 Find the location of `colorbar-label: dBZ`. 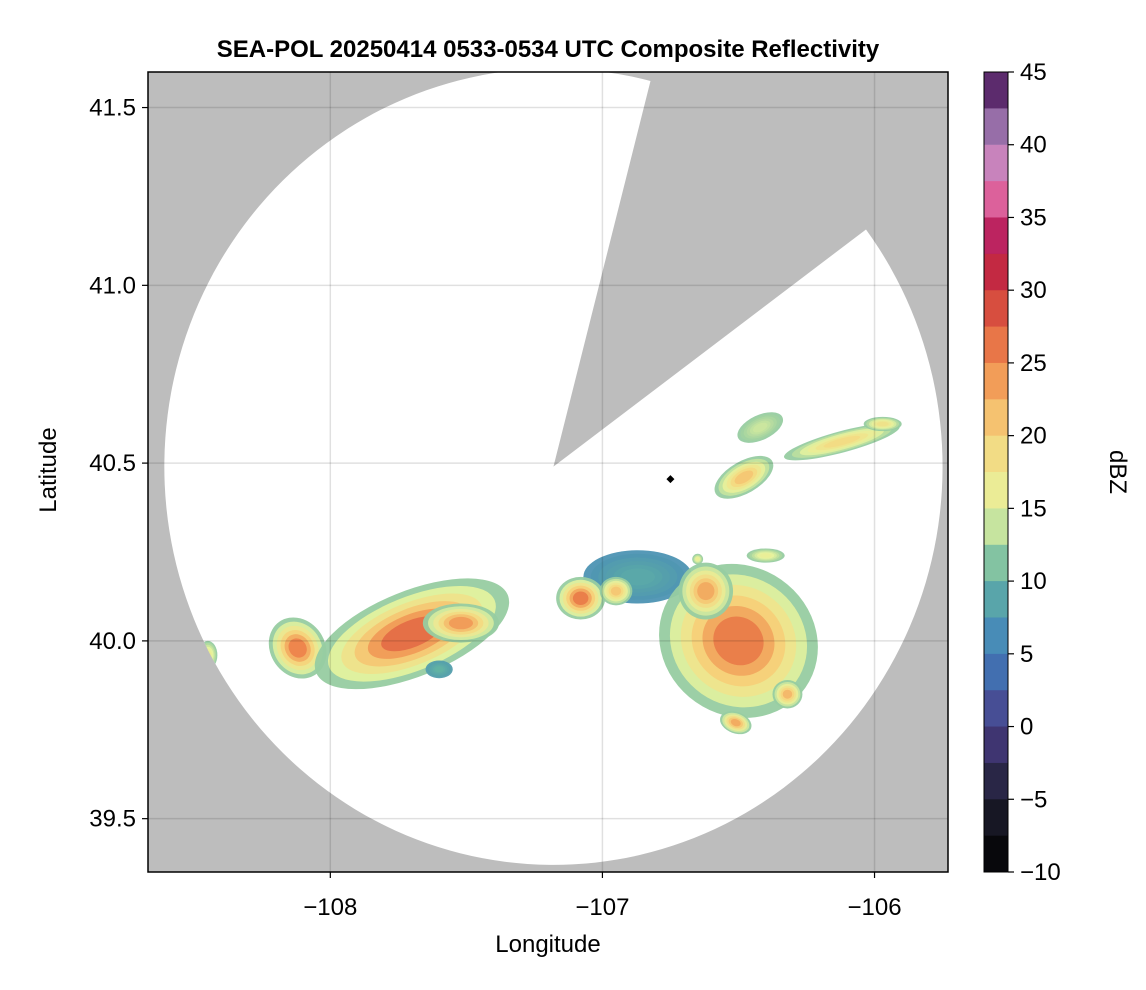

colorbar-label: dBZ is located at coordinates (1117, 472).